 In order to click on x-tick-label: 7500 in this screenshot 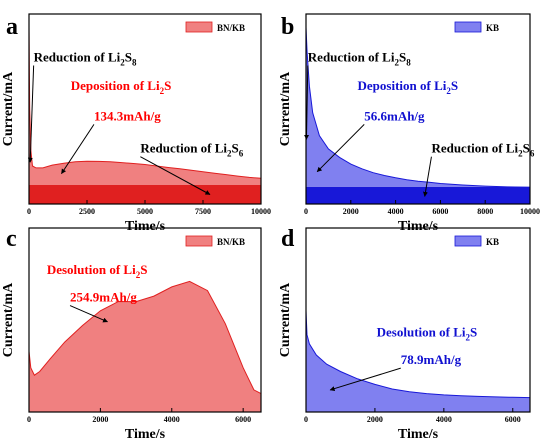, I will do `click(203, 211)`.